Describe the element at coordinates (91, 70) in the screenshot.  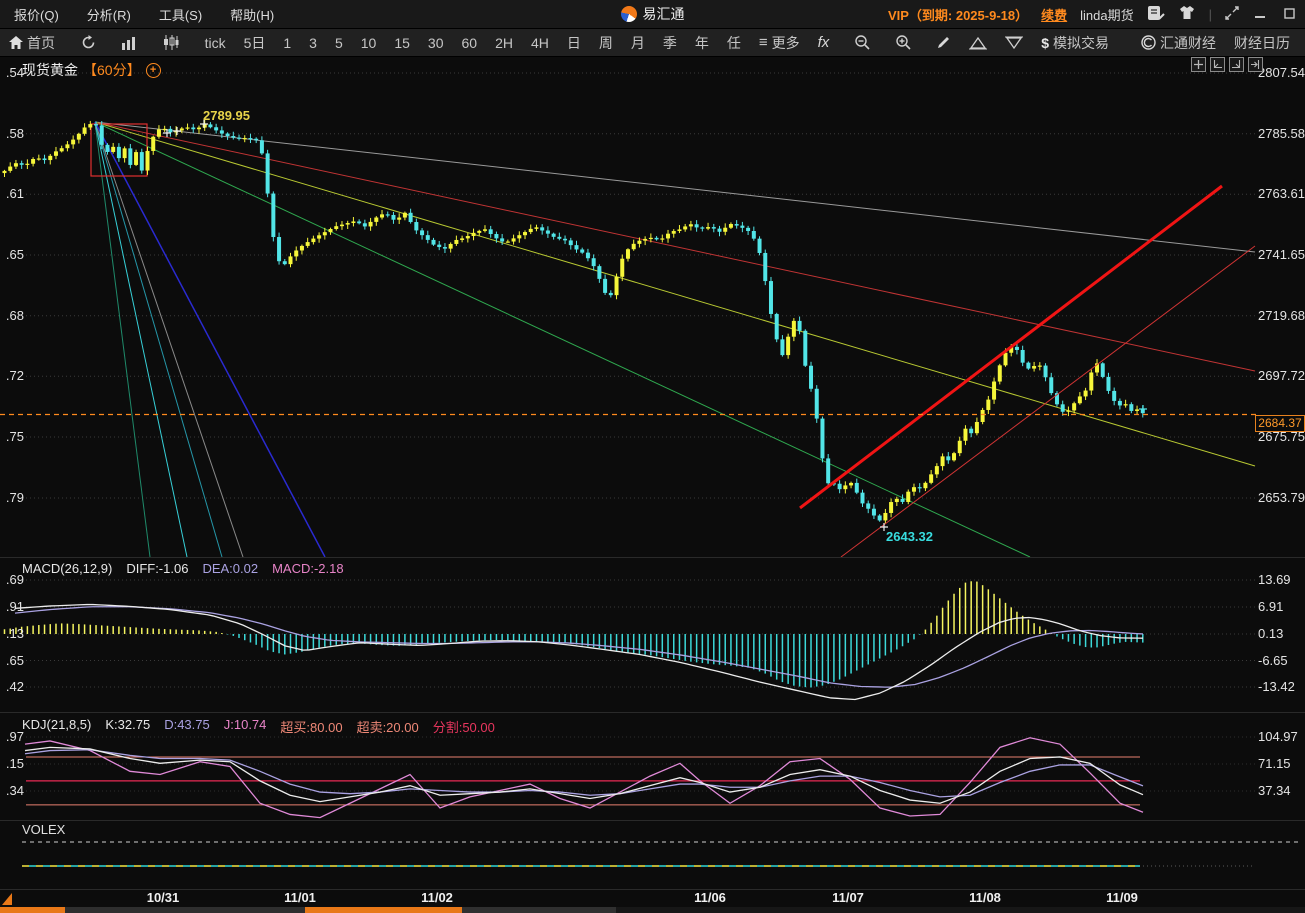
I see `chart-title: 现货黄金 【60分】 +` at that location.